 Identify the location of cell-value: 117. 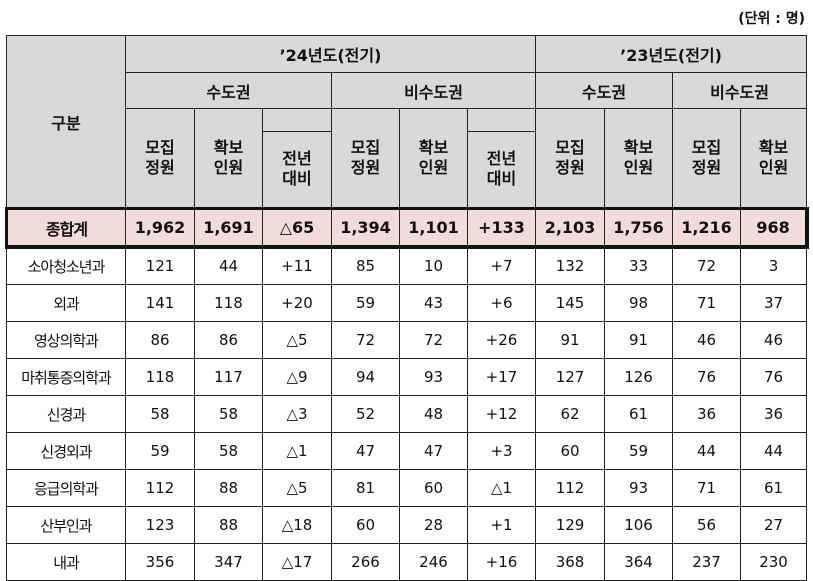
(228, 377).